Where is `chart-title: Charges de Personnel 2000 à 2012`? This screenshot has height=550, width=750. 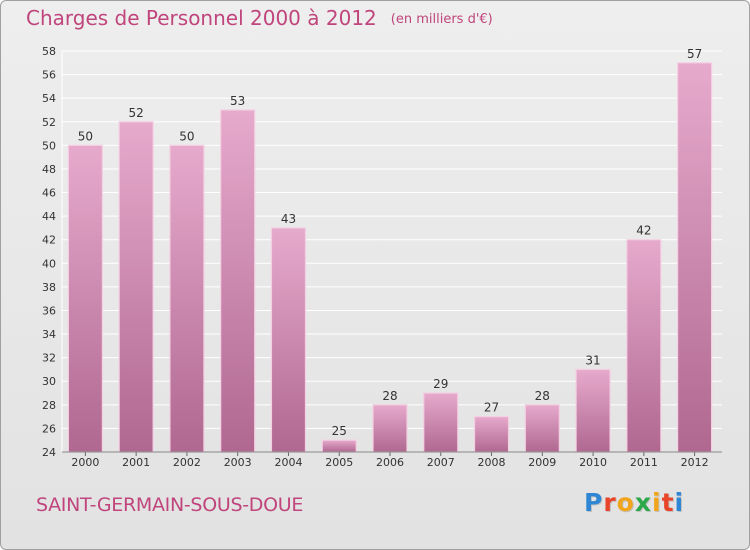 chart-title: Charges de Personnel 2000 à 2012 is located at coordinates (201, 18).